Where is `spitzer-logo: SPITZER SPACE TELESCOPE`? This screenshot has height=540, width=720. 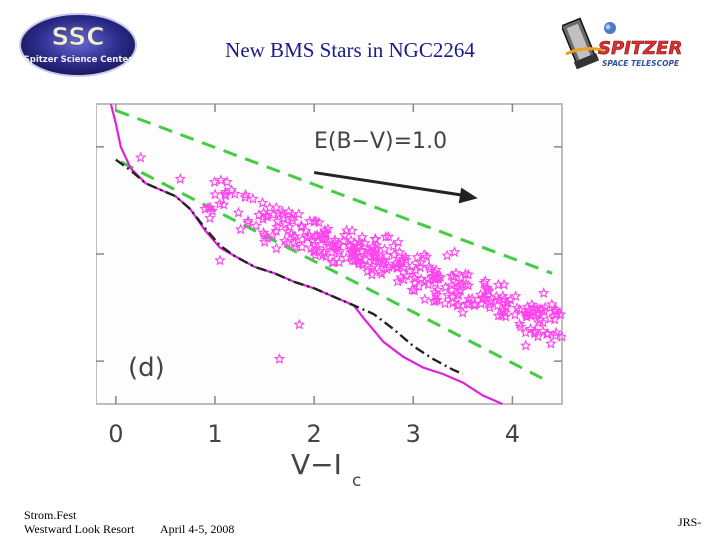 spitzer-logo: SPITZER SPACE TELESCOPE is located at coordinates (622, 43).